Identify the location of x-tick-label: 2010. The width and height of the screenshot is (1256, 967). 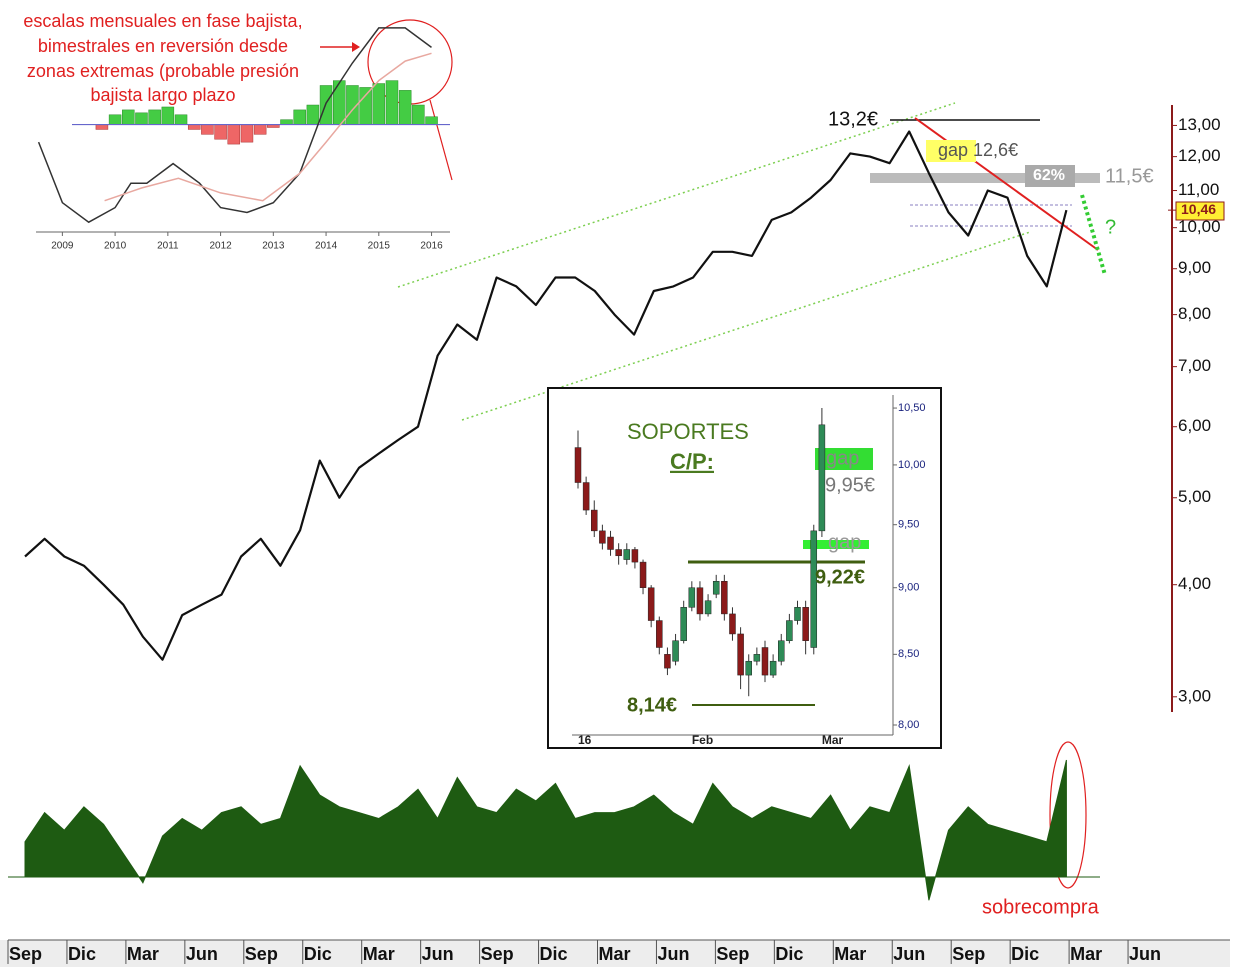
(115, 246).